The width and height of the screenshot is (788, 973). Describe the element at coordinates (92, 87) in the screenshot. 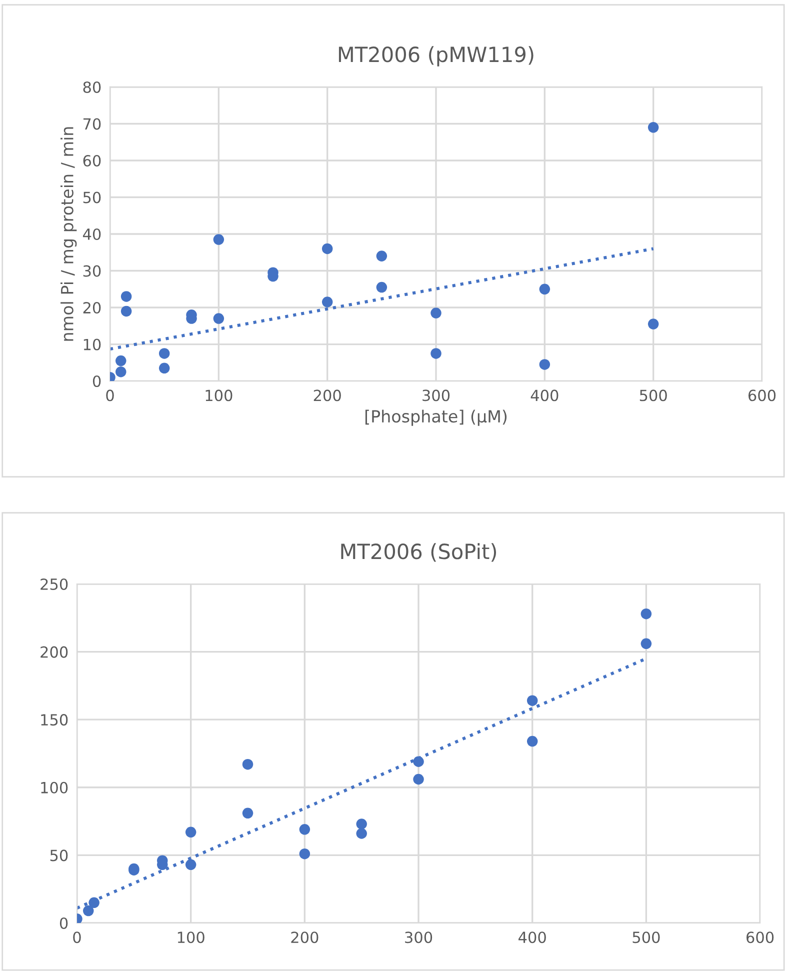

I see `y-tick-label: 80` at that location.